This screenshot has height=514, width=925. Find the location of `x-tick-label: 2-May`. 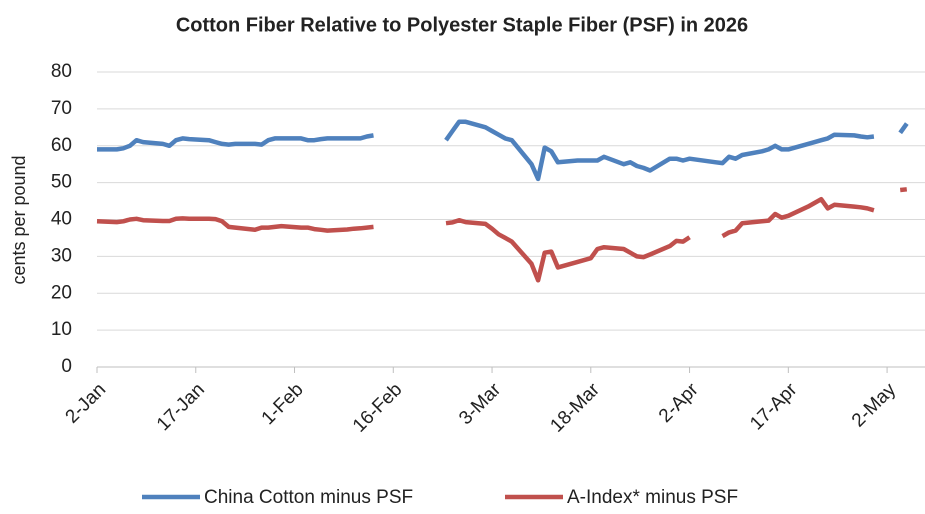

x-tick-label: 2-May is located at coordinates (874, 405).